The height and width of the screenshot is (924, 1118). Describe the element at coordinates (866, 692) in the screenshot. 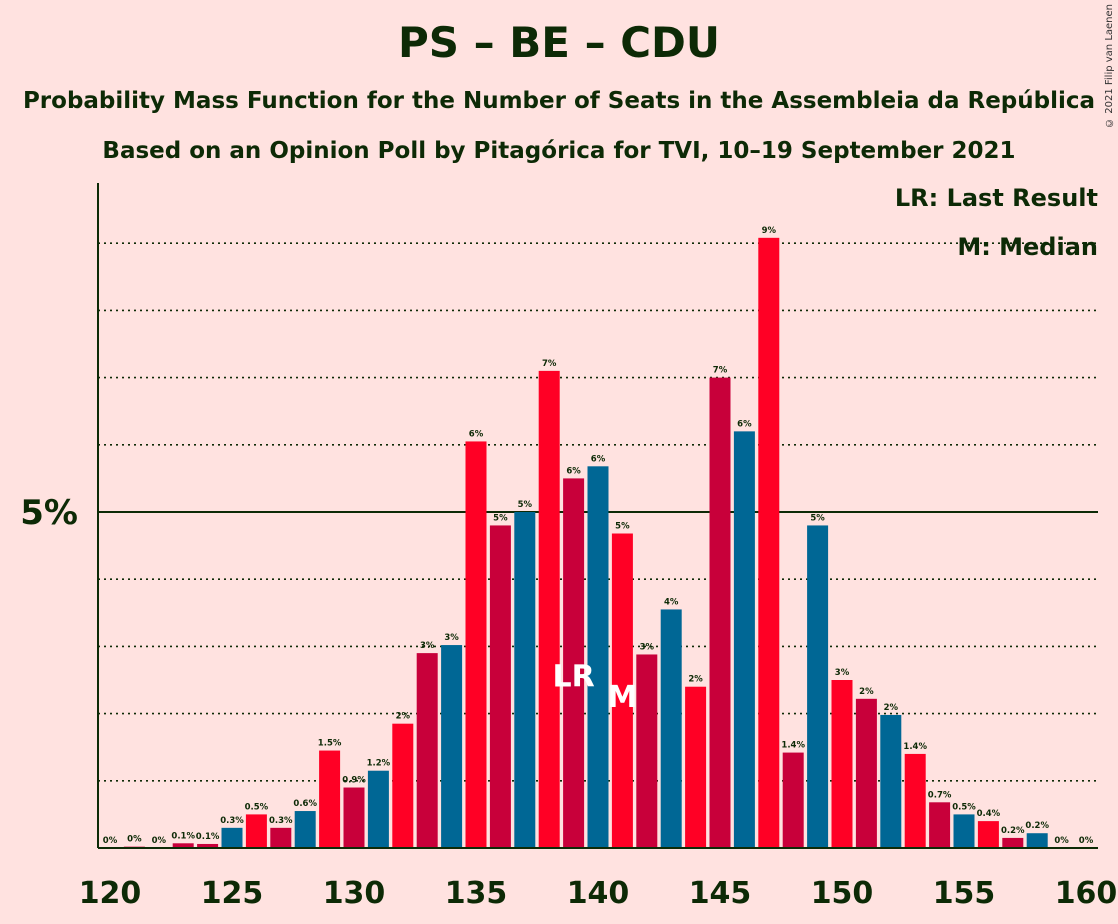

I see `bar-label-seat-151: 2%` at that location.